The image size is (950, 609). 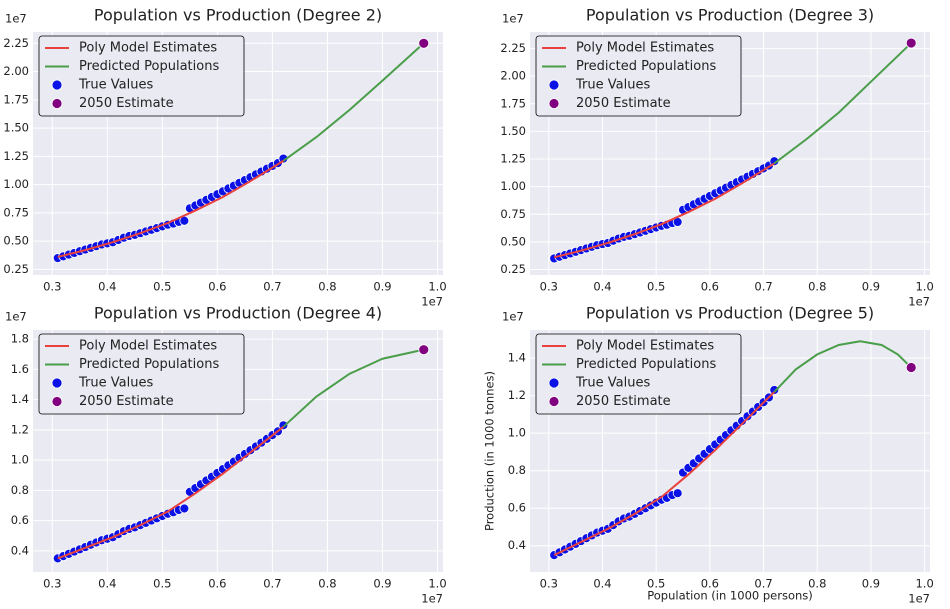 I want to click on y-tick-label: 1.6, so click(x=20, y=369).